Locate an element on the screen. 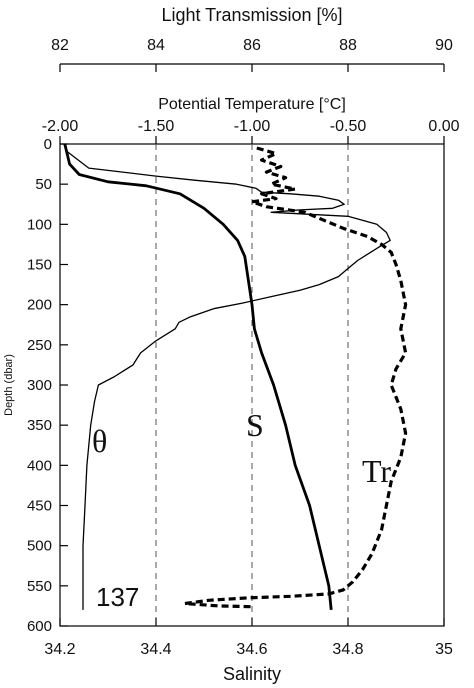 This screenshot has width=474, height=688. depth-tick-label: 400 is located at coordinates (39, 465).